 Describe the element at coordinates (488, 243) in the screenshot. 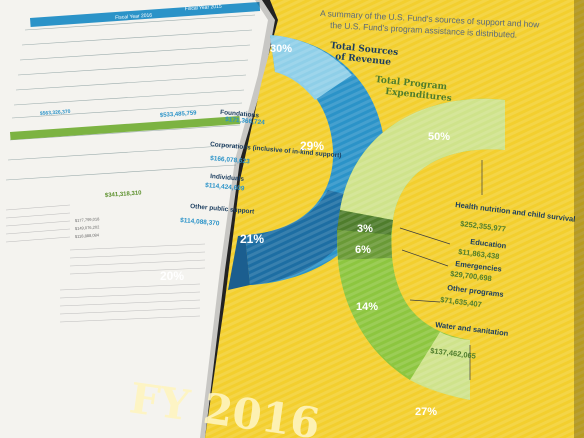

I see `program-label-education: Education` at that location.